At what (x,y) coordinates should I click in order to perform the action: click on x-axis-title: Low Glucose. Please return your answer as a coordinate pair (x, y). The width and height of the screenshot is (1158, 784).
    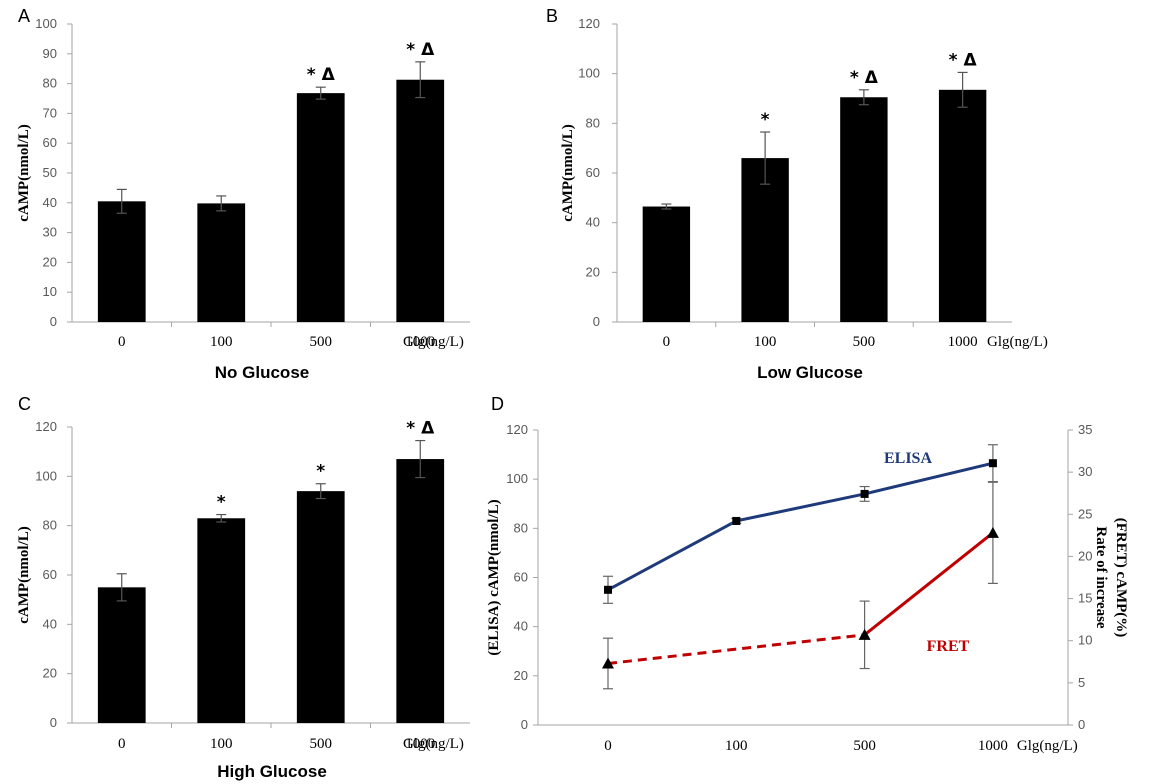
    Looking at the image, I should click on (810, 372).